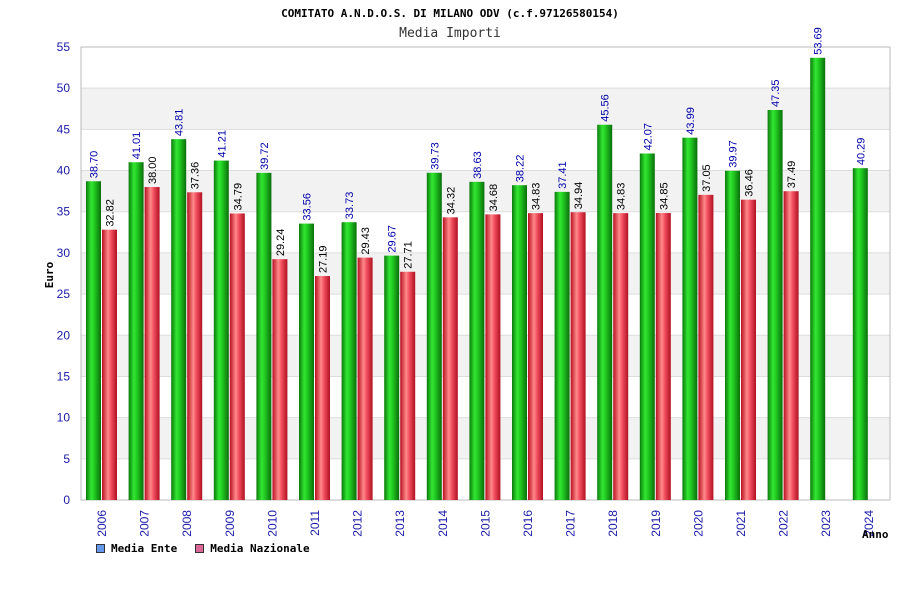 This screenshot has width=900, height=600. What do you see at coordinates (145, 523) in the screenshot?
I see `x-tick-label: 2007` at bounding box center [145, 523].